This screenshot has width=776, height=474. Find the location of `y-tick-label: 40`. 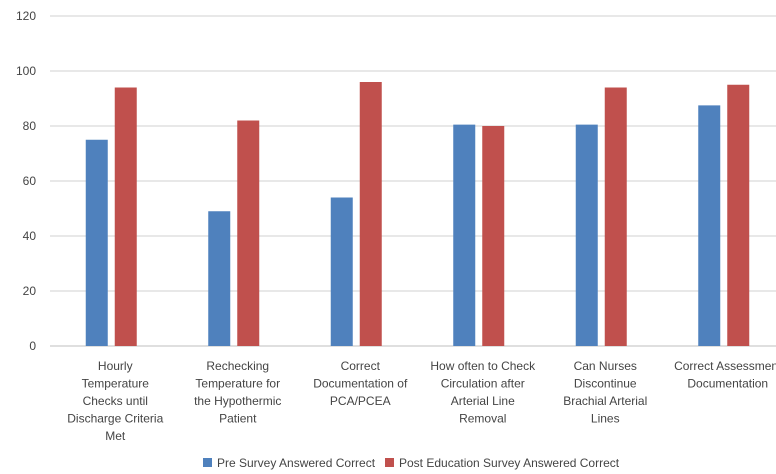

y-tick-label: 40 is located at coordinates (30, 236).